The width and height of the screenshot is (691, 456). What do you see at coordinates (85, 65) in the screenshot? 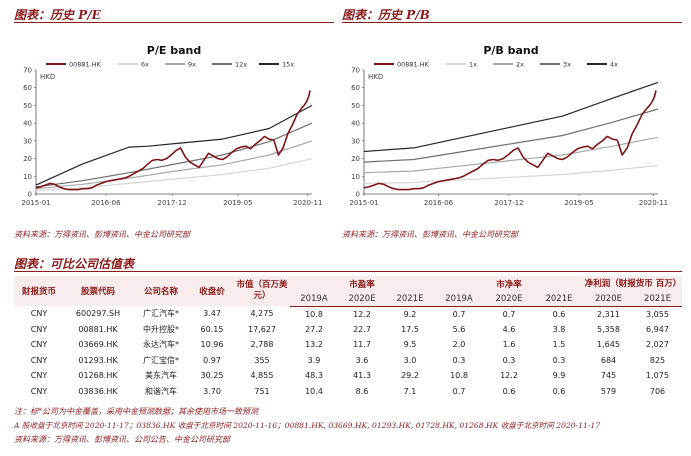
I see `pe-legend-label-0: 00881.HK` at bounding box center [85, 65].